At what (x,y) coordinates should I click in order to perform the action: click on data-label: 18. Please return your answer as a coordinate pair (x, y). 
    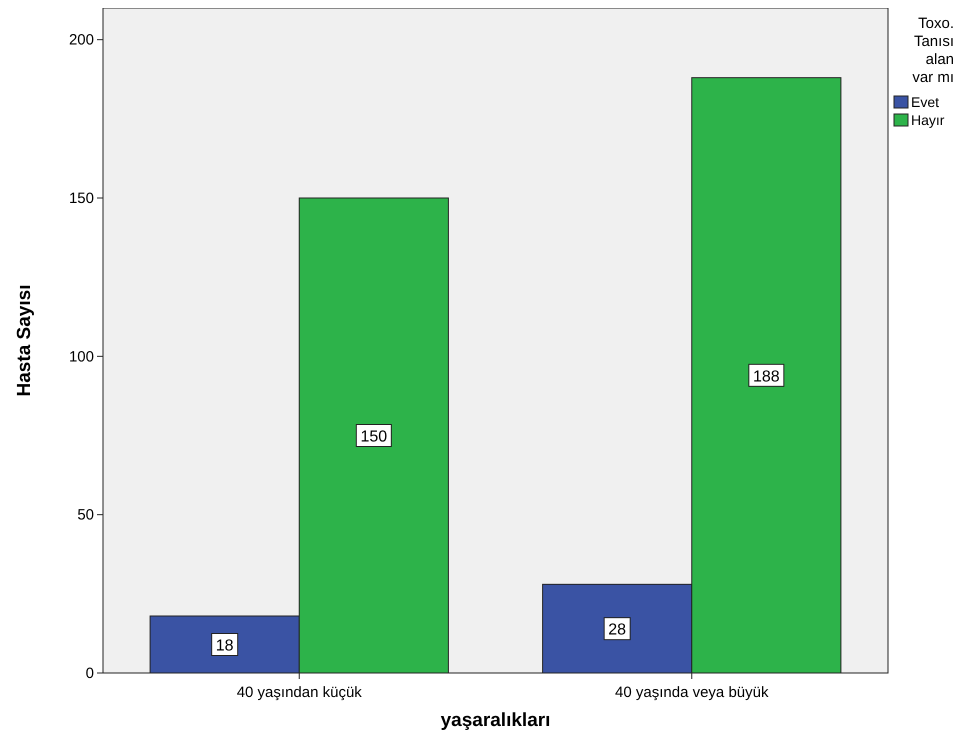
    Looking at the image, I should click on (225, 646).